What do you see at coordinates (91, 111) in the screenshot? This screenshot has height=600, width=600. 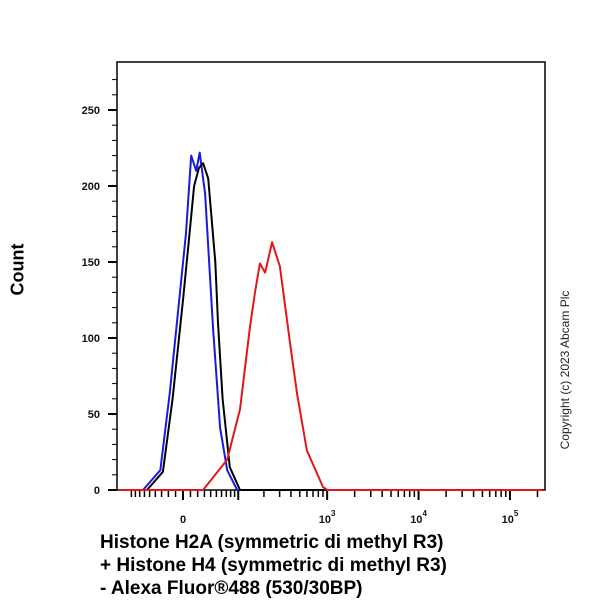 I see `y-tick-label: 250` at bounding box center [91, 111].